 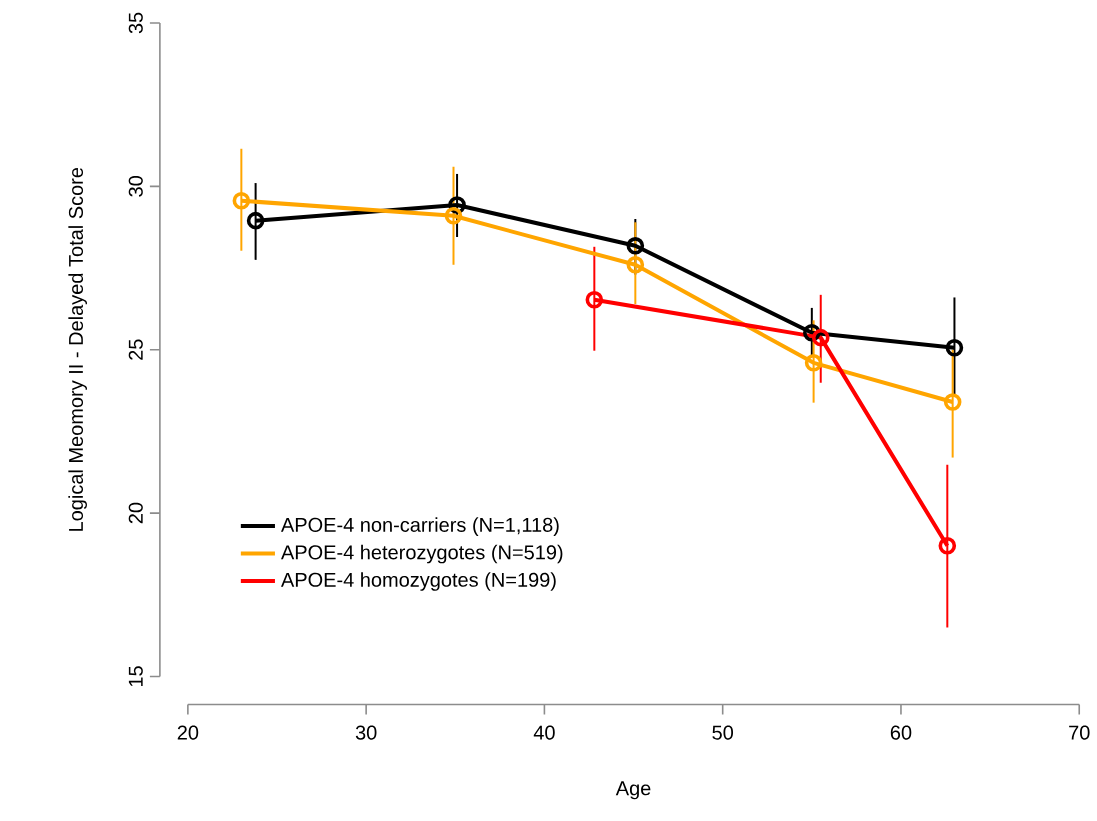 What do you see at coordinates (135, 349) in the screenshot?
I see `y-tick-label: 25` at bounding box center [135, 349].